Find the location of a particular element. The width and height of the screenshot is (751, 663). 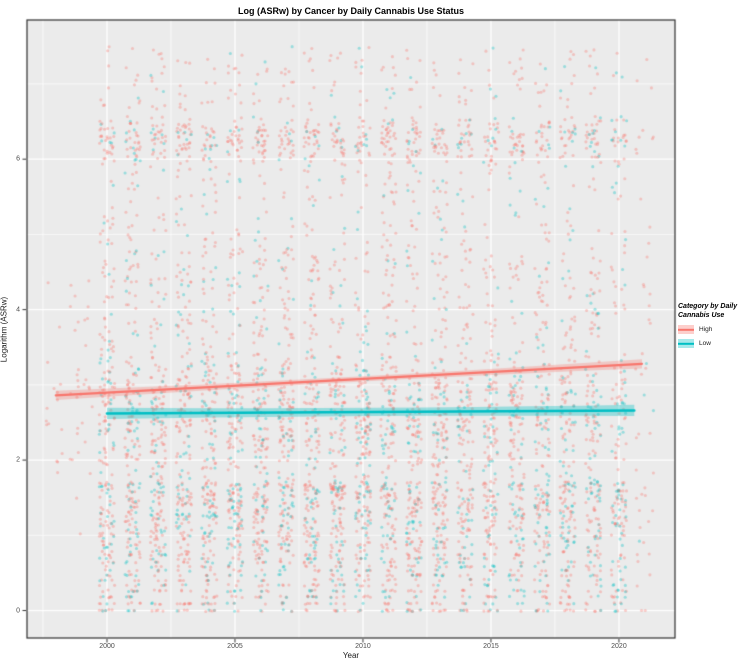

x-tick-label: 2015 is located at coordinates (491, 646).